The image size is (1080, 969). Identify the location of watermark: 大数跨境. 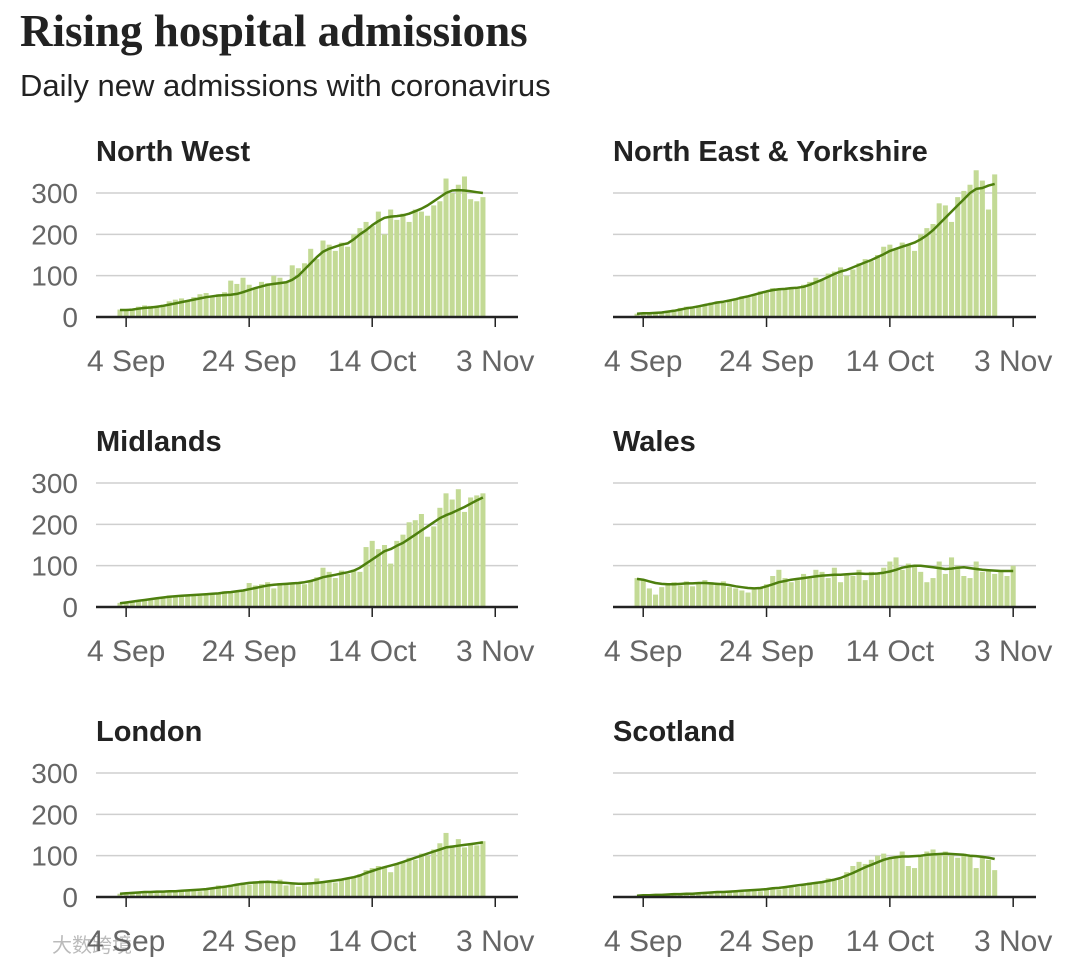
(92, 945).